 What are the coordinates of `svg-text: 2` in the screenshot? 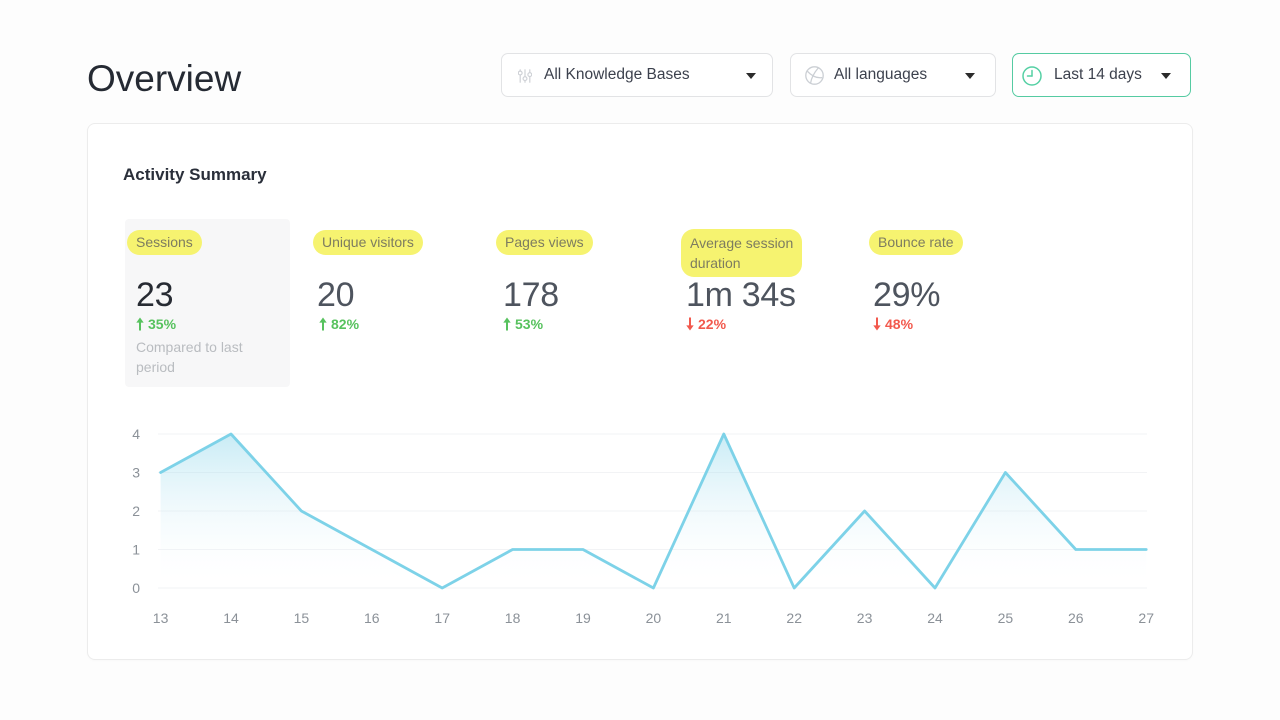 It's located at (136, 511).